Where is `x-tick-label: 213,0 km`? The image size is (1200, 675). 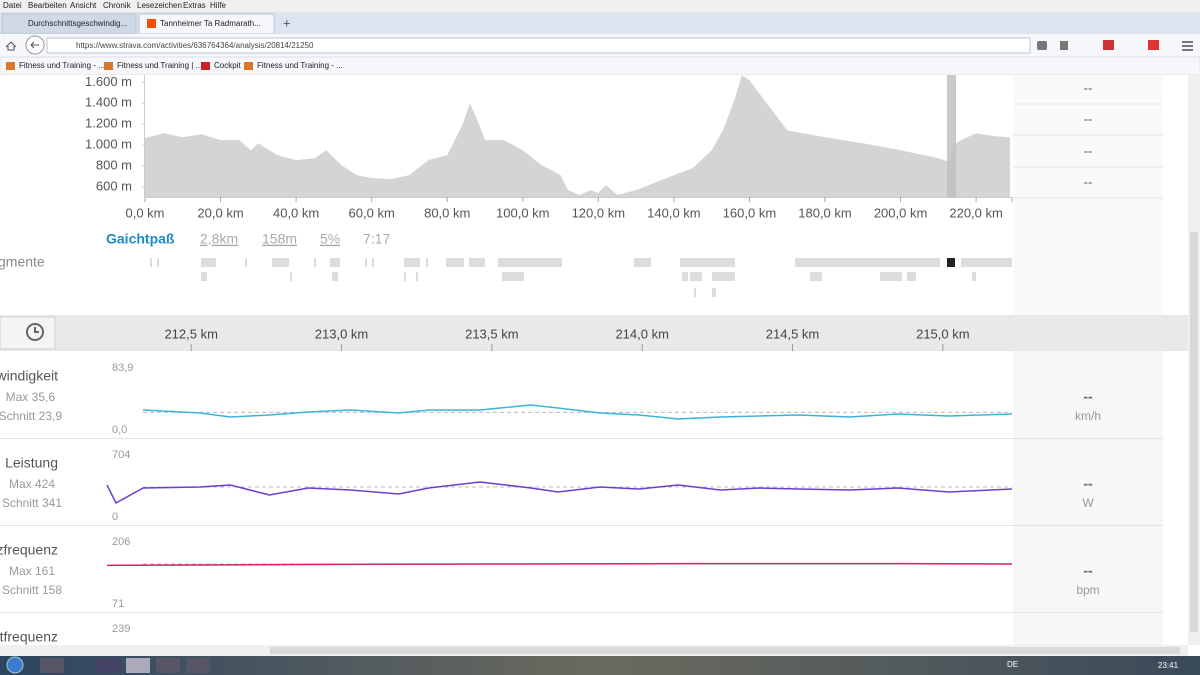 x-tick-label: 213,0 km is located at coordinates (341, 333).